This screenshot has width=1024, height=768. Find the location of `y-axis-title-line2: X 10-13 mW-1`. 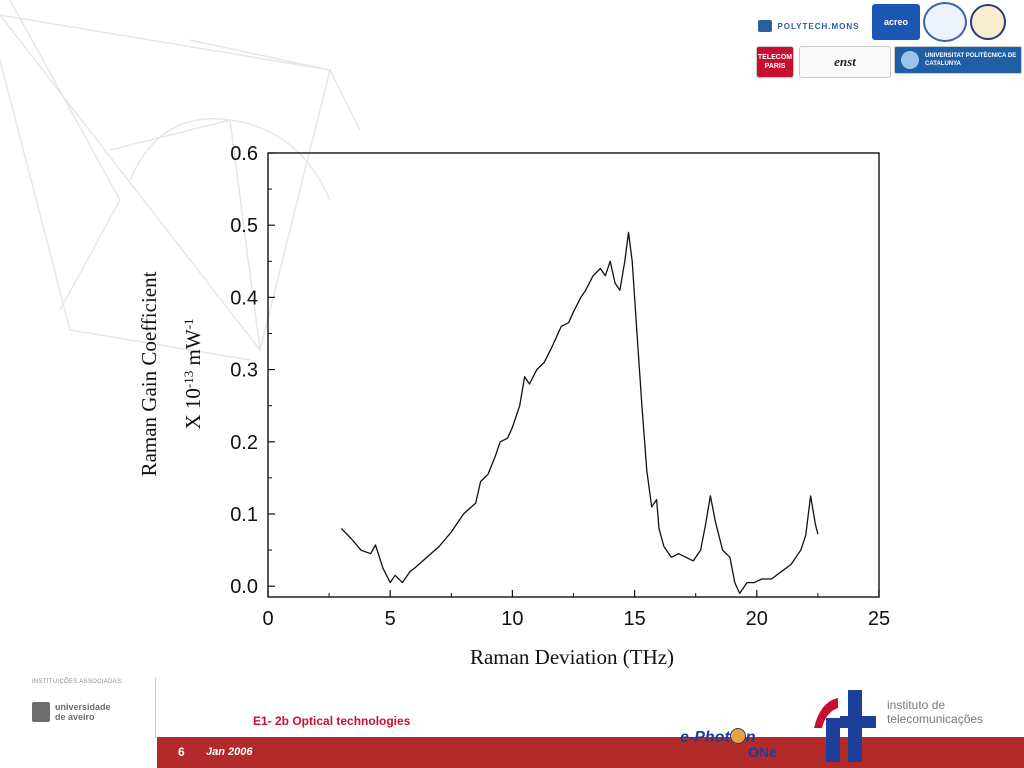

y-axis-title-line2: X 10-13 mW-1 is located at coordinates (193, 373).